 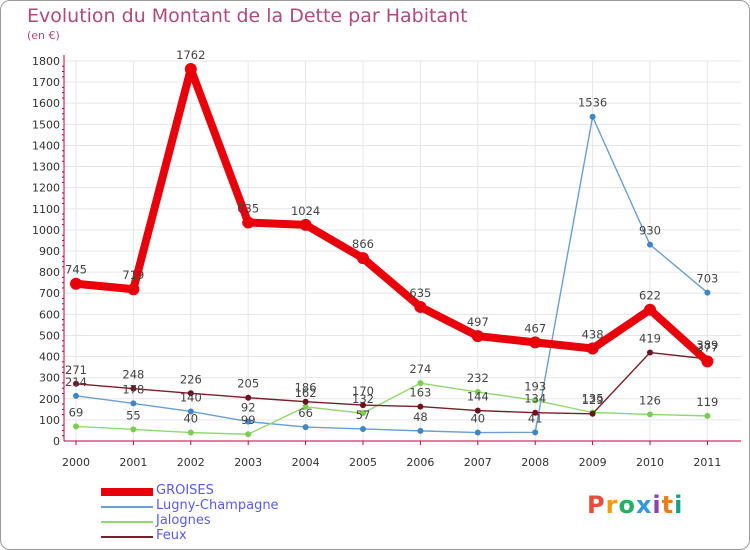 I want to click on legend-label-lugny-champagne: Lugny-Champagne, so click(x=217, y=505).